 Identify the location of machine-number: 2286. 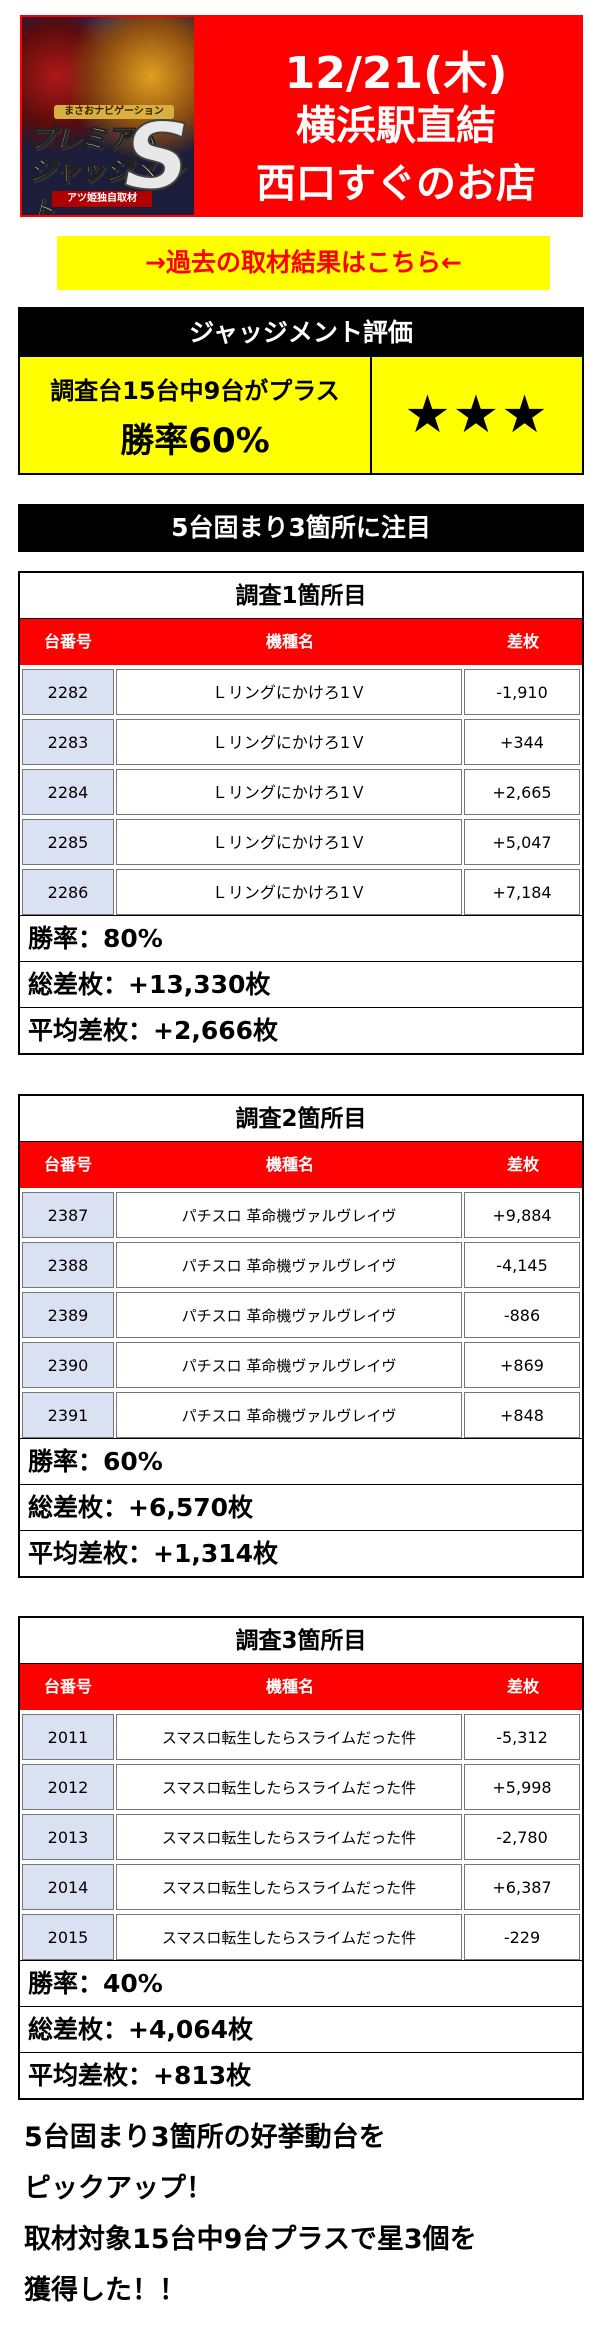
(68, 892).